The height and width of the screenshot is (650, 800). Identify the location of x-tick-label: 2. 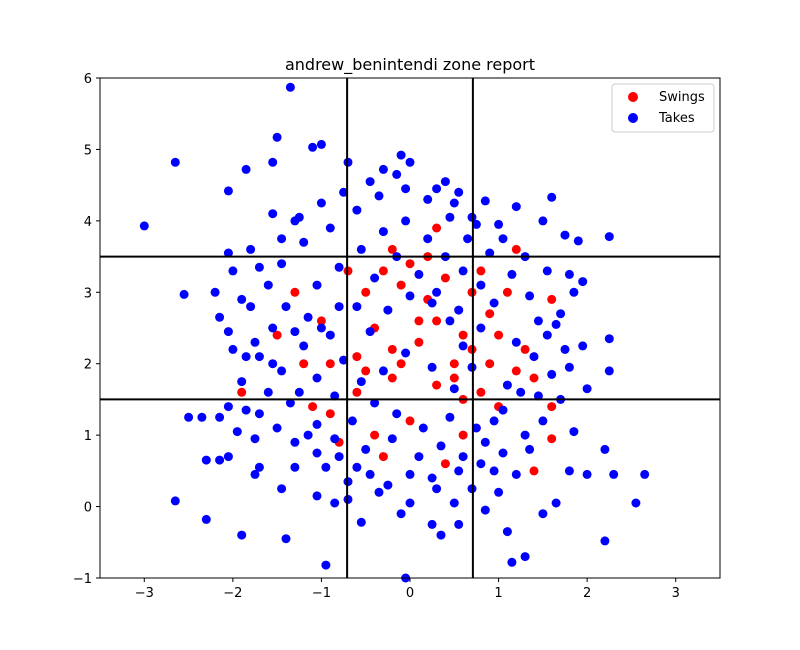
(587, 593).